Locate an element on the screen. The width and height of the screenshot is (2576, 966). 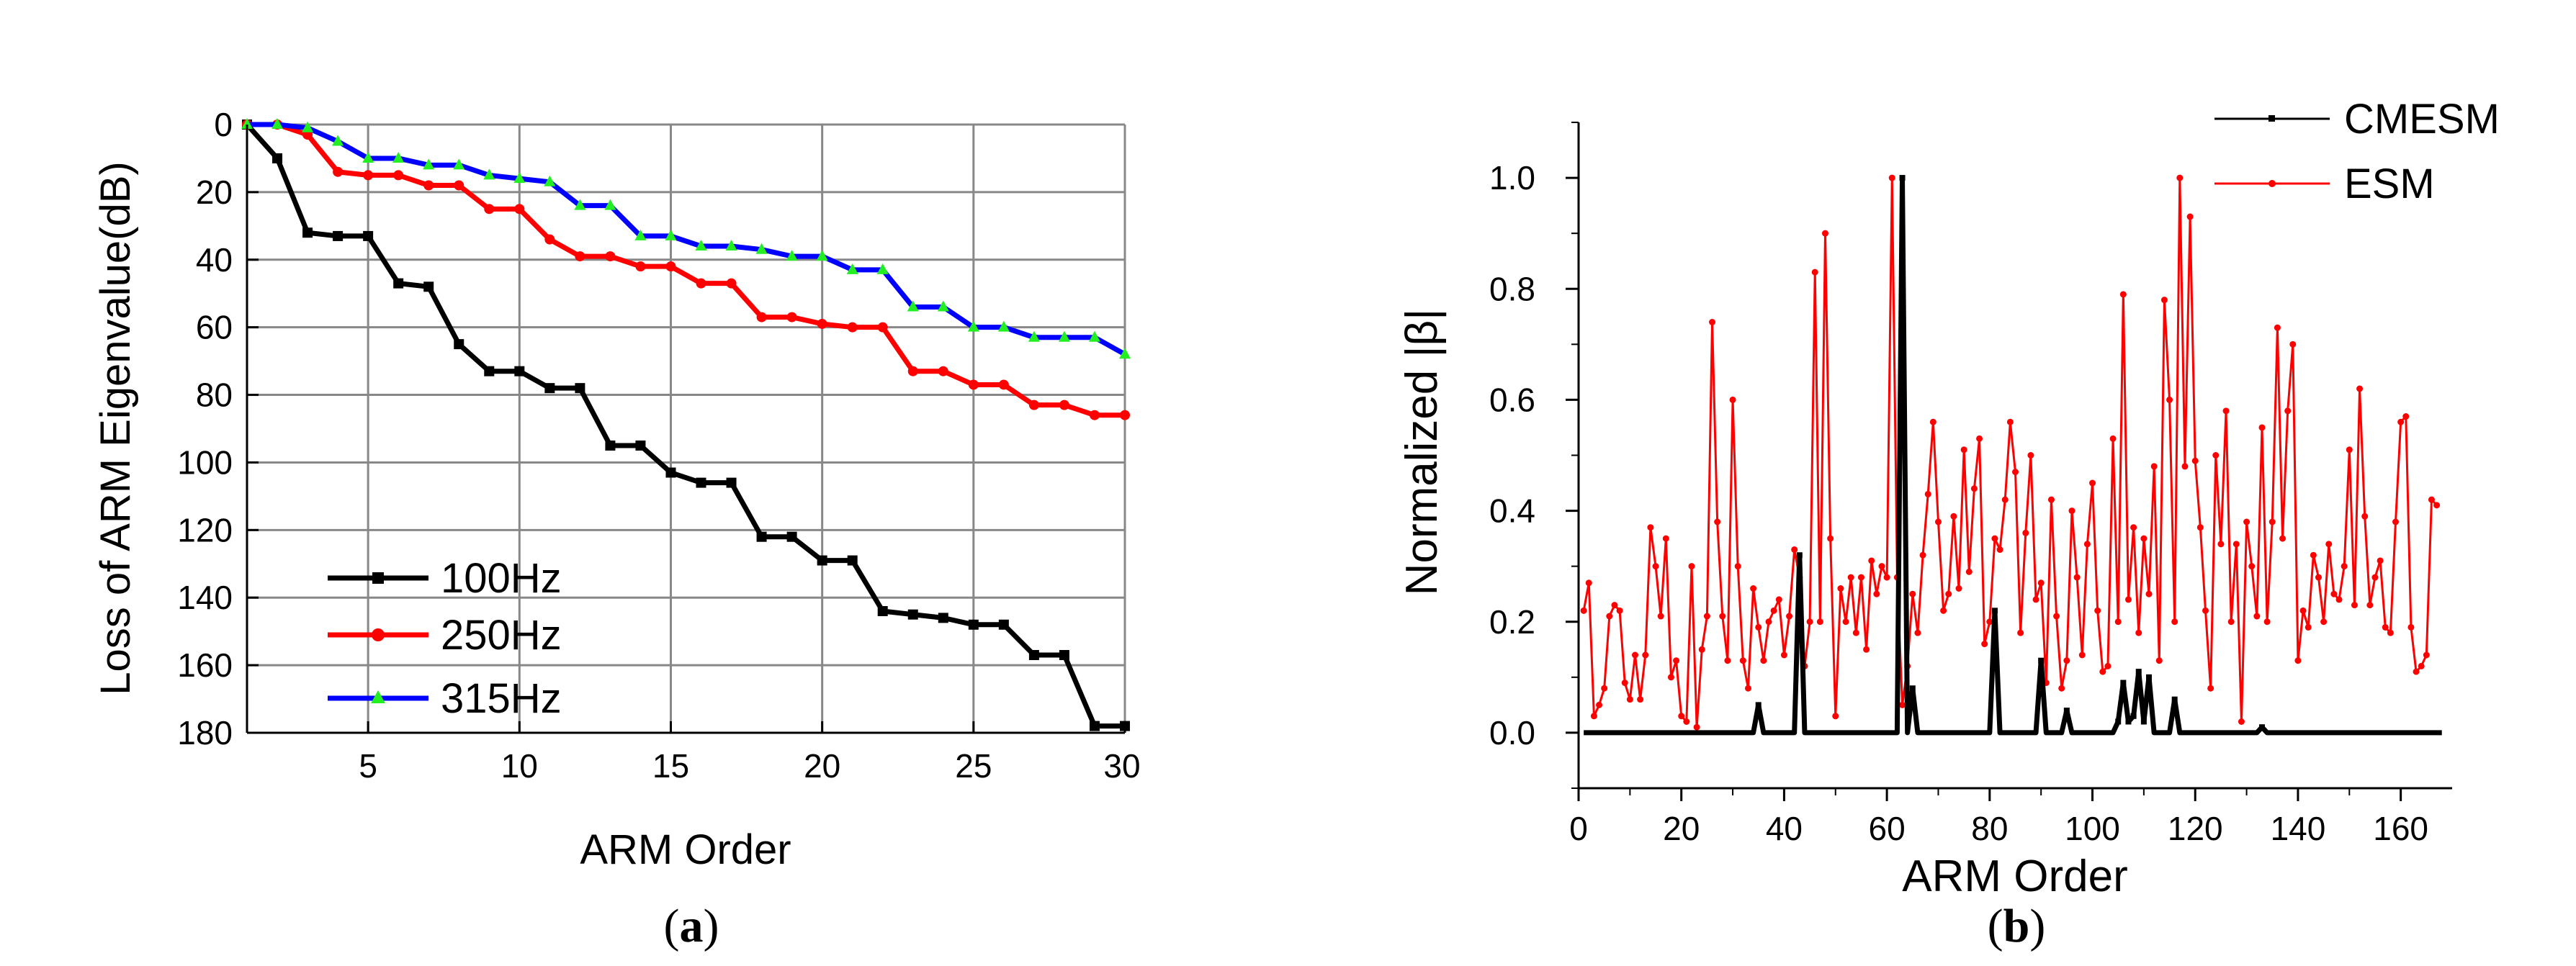
series-line-315hz is located at coordinates (686, 239).